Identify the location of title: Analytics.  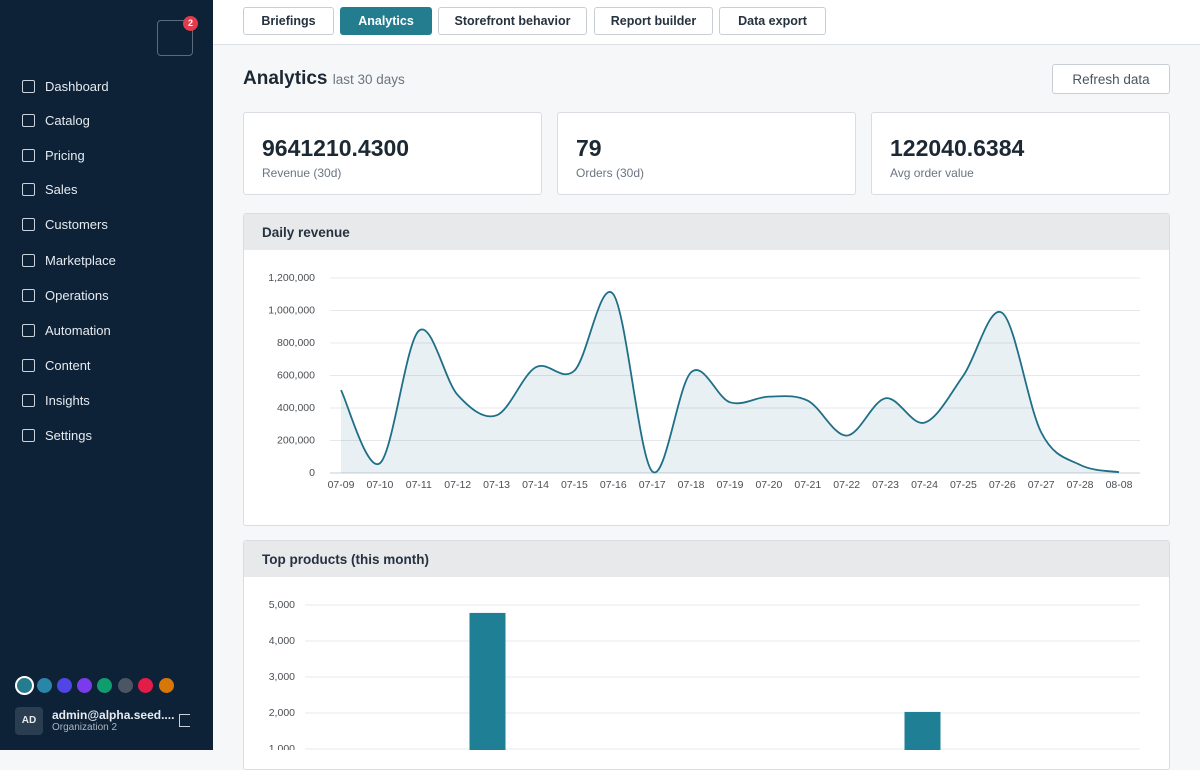
(285, 78).